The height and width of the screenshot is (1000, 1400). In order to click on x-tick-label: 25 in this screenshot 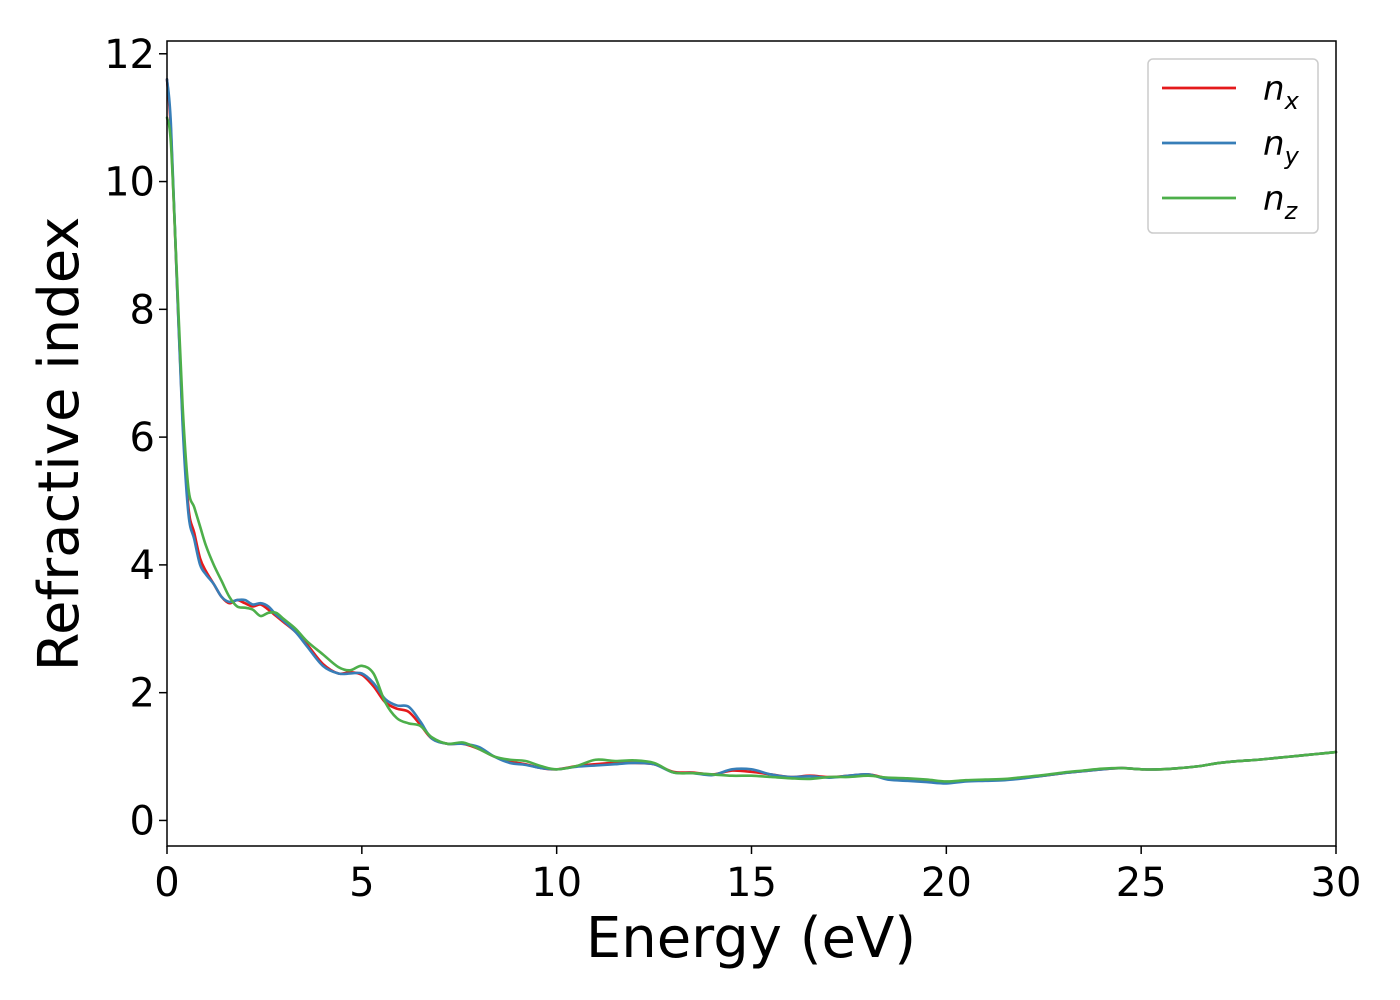, I will do `click(1141, 883)`.